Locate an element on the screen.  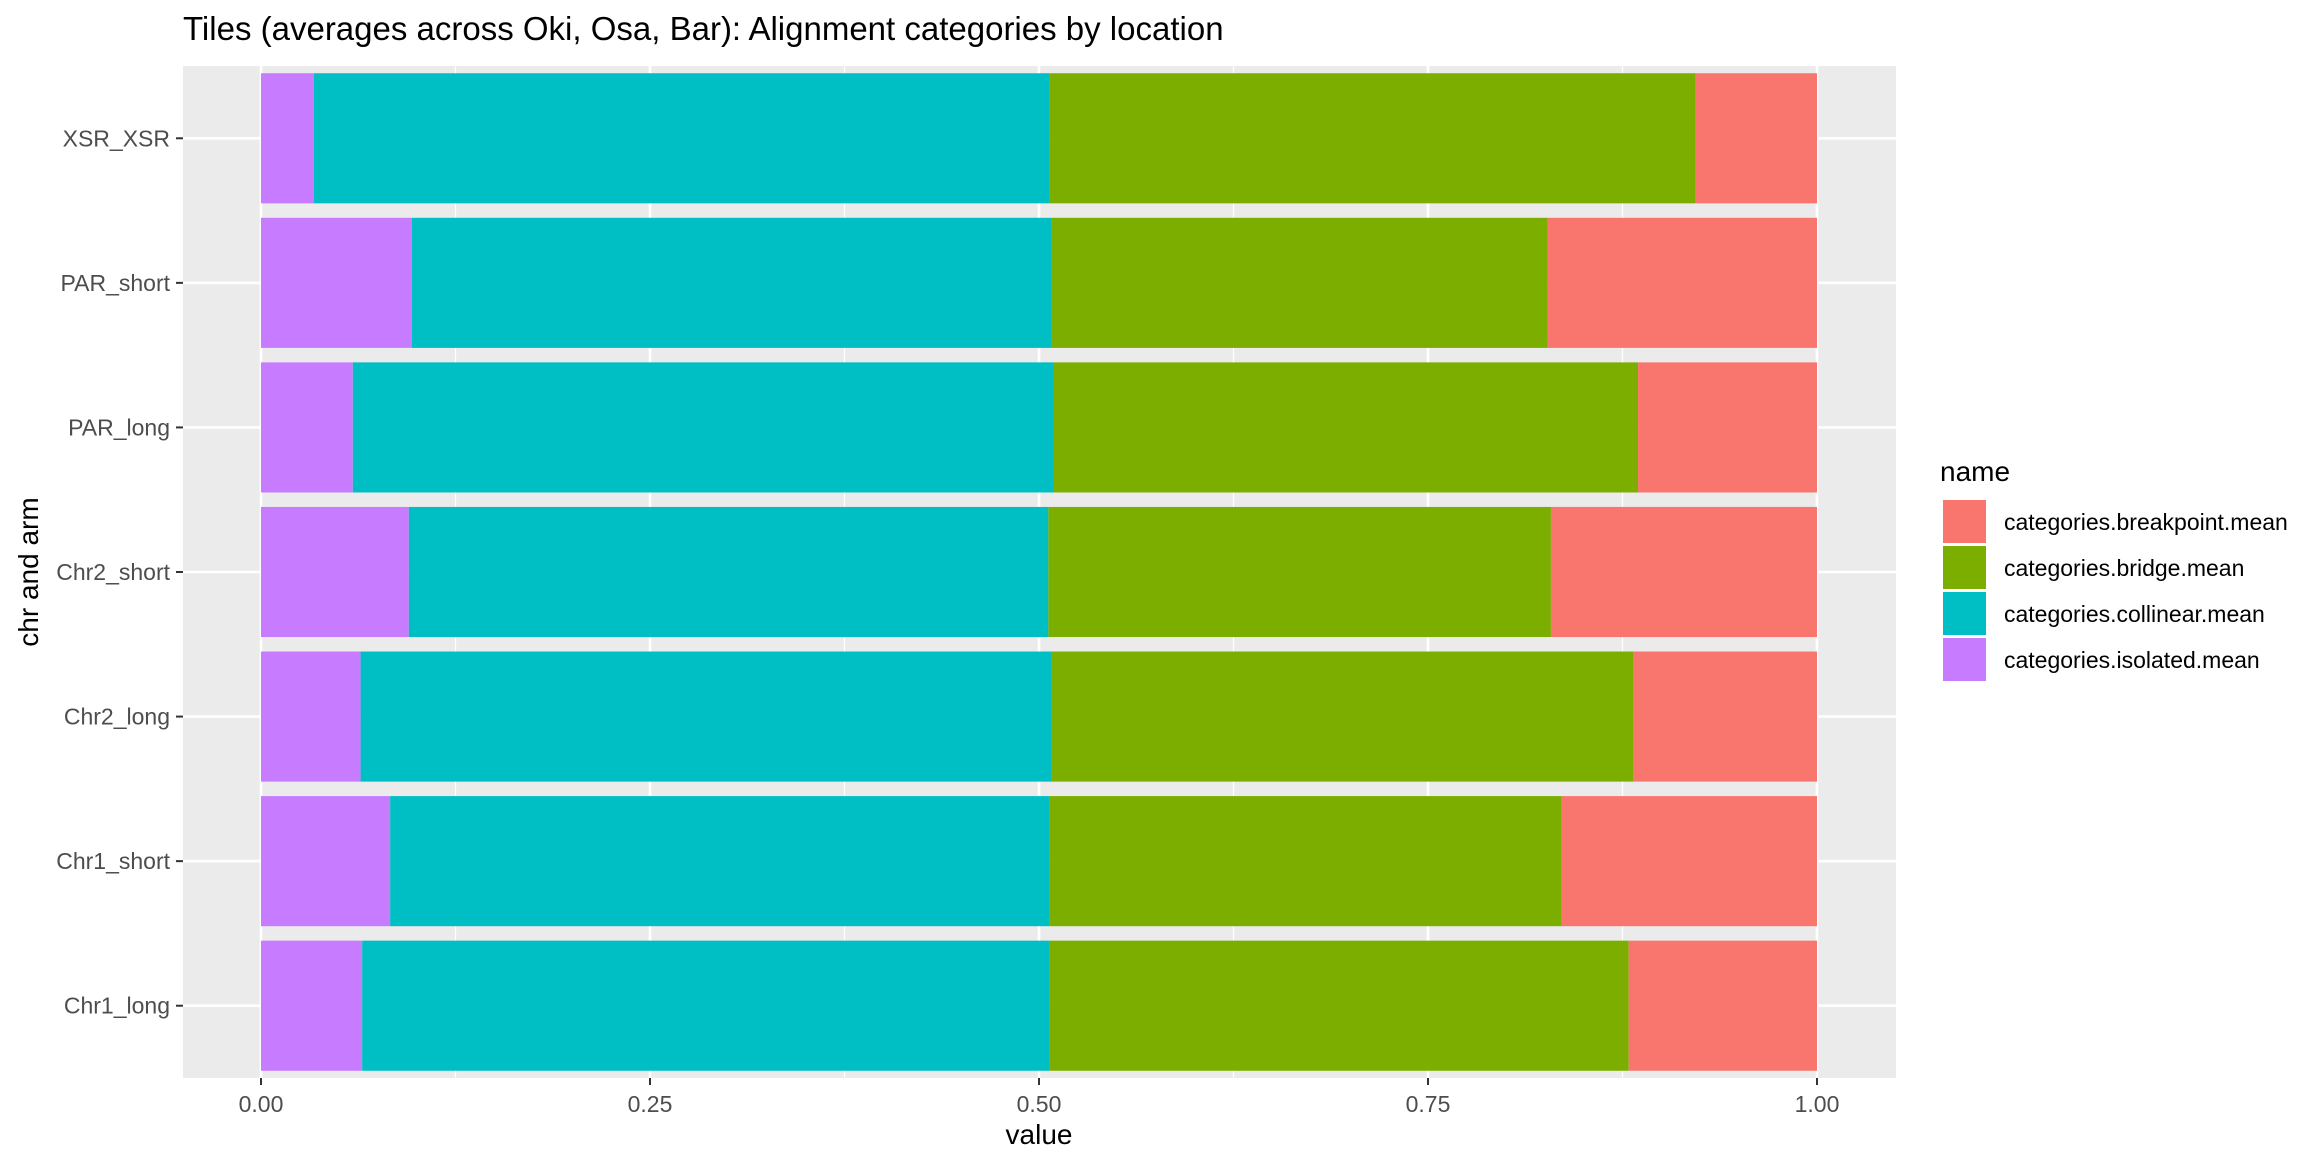
legend-title: name is located at coordinates (1975, 471).